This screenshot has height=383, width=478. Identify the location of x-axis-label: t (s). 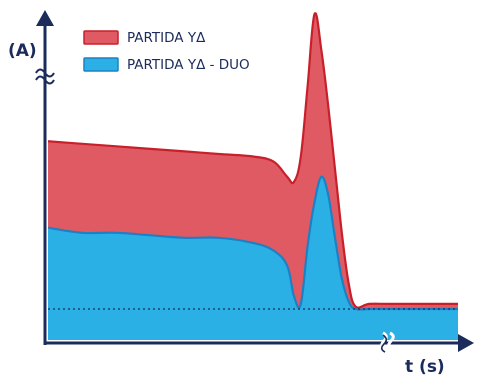
(425, 367).